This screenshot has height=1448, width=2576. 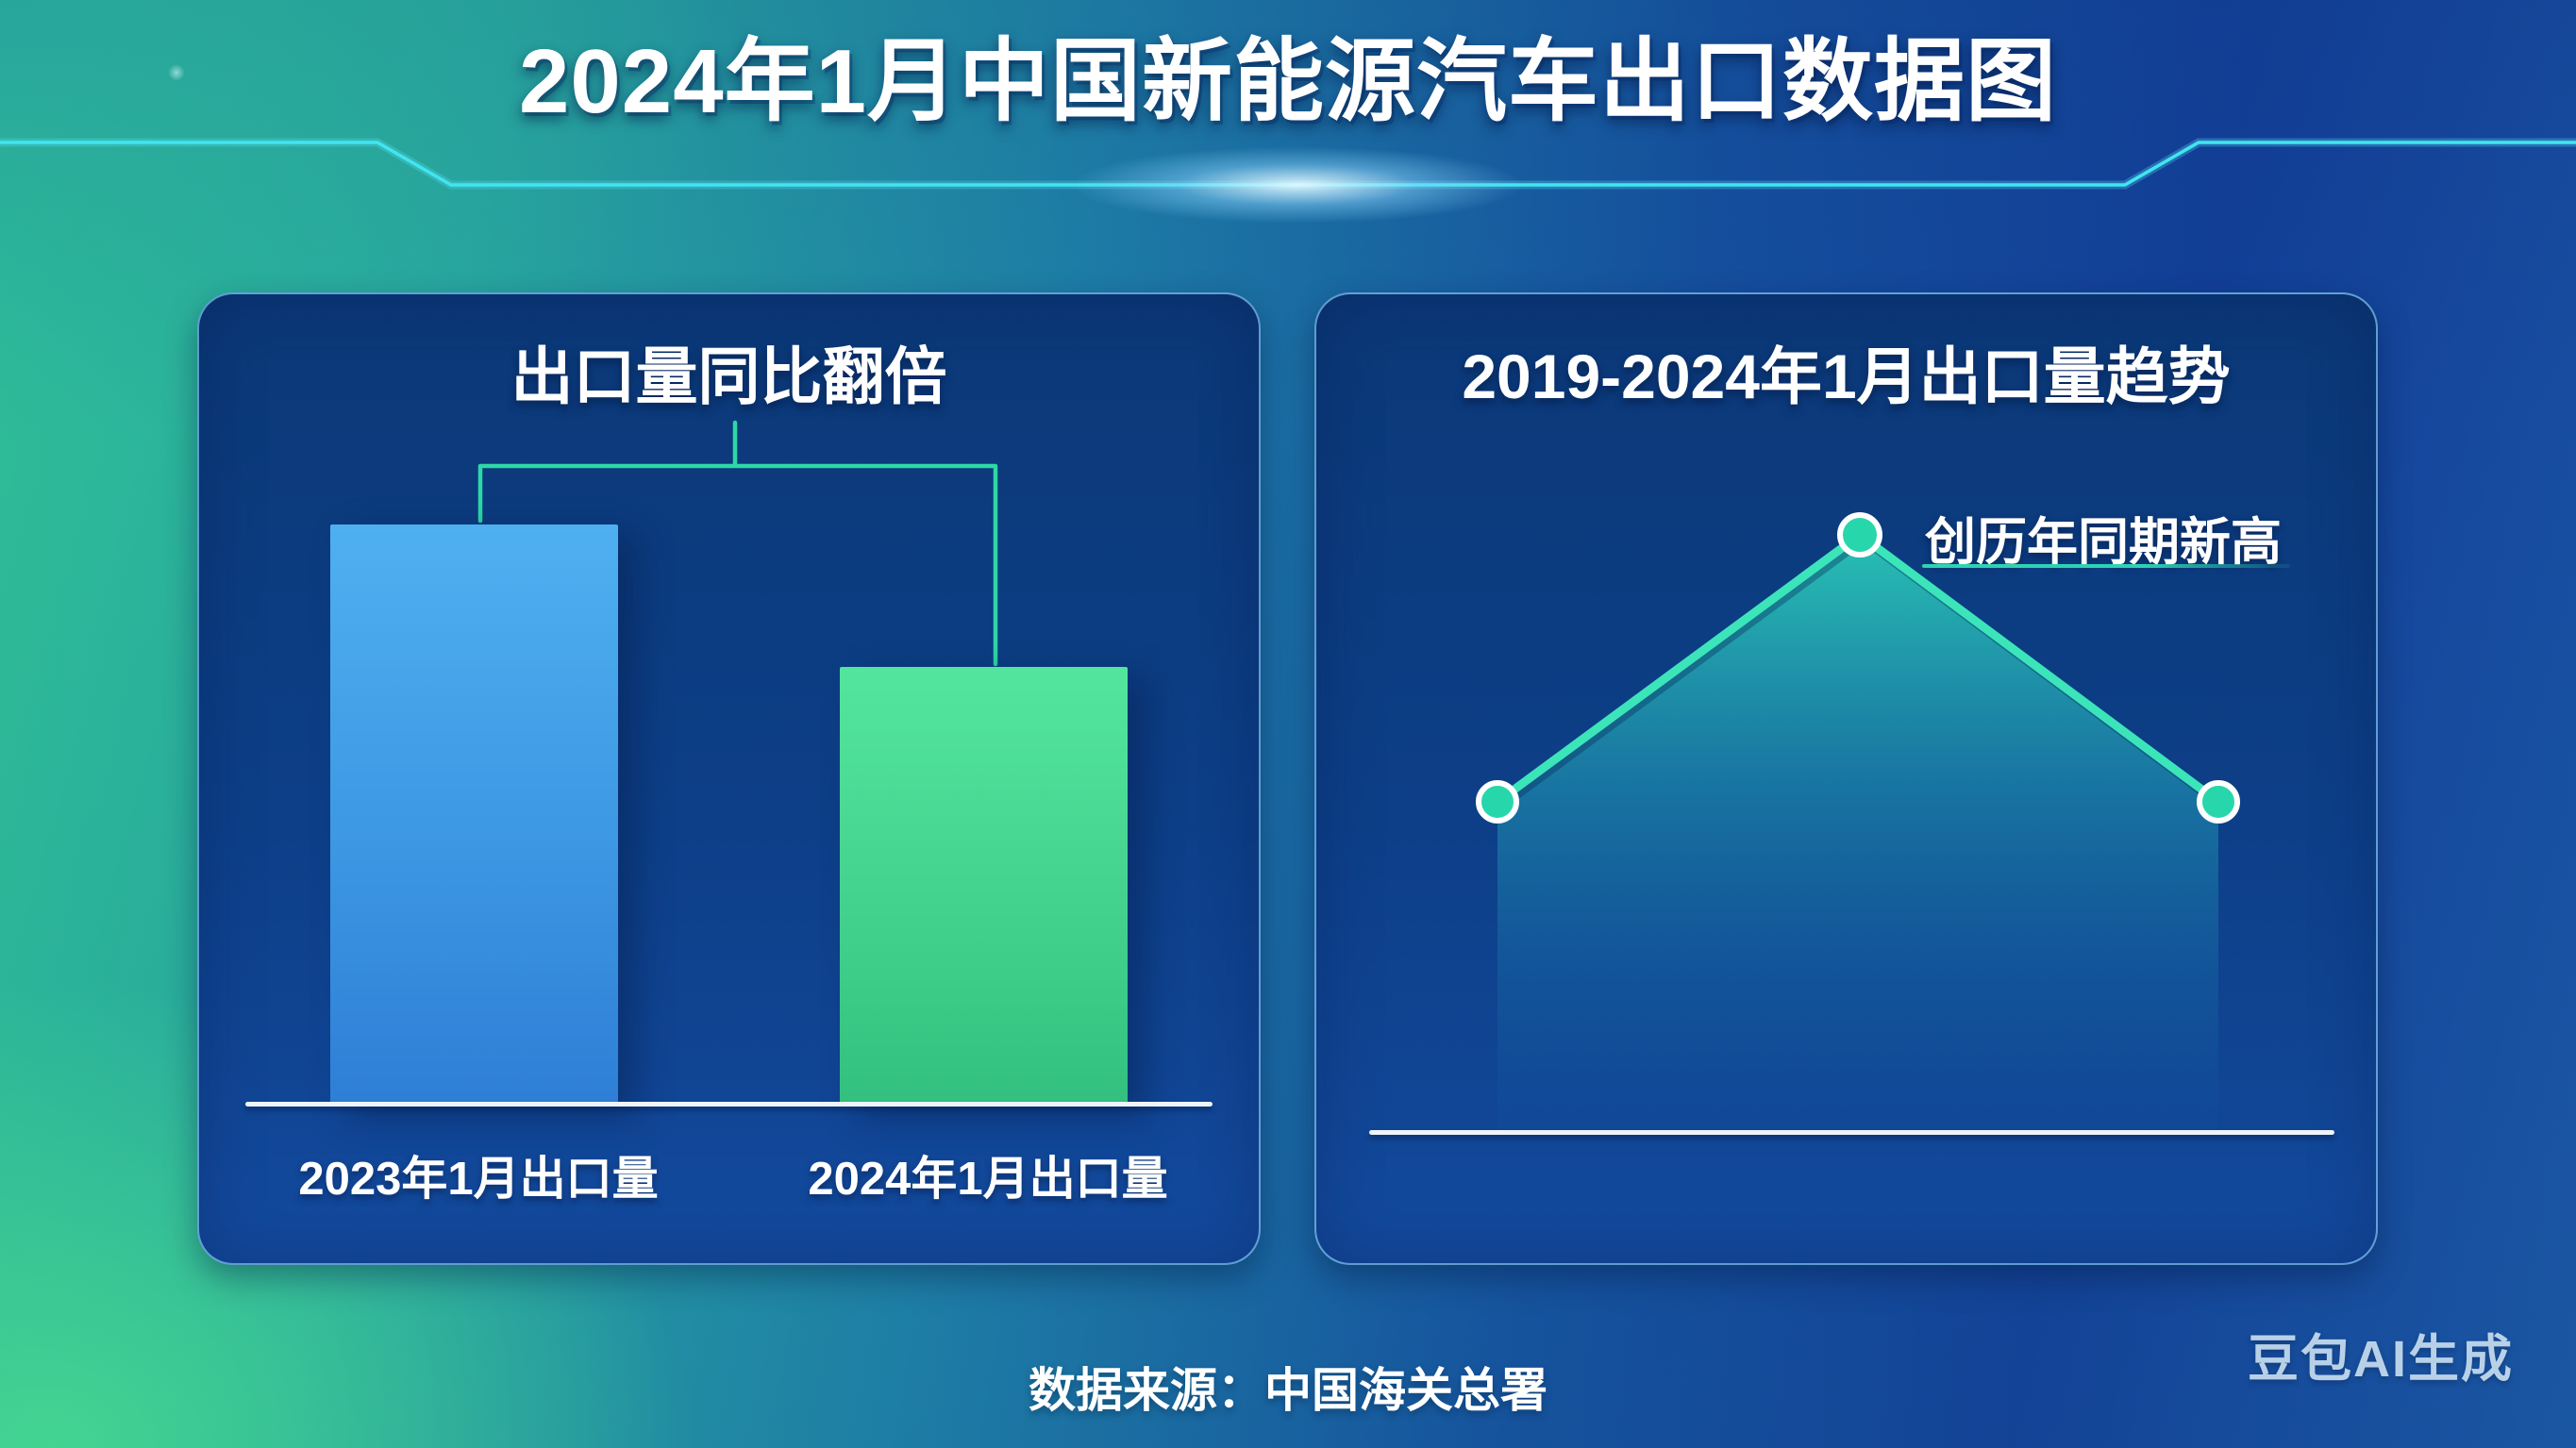 I want to click on bar-label-2023: 2023年1月出口量, so click(x=478, y=1179).